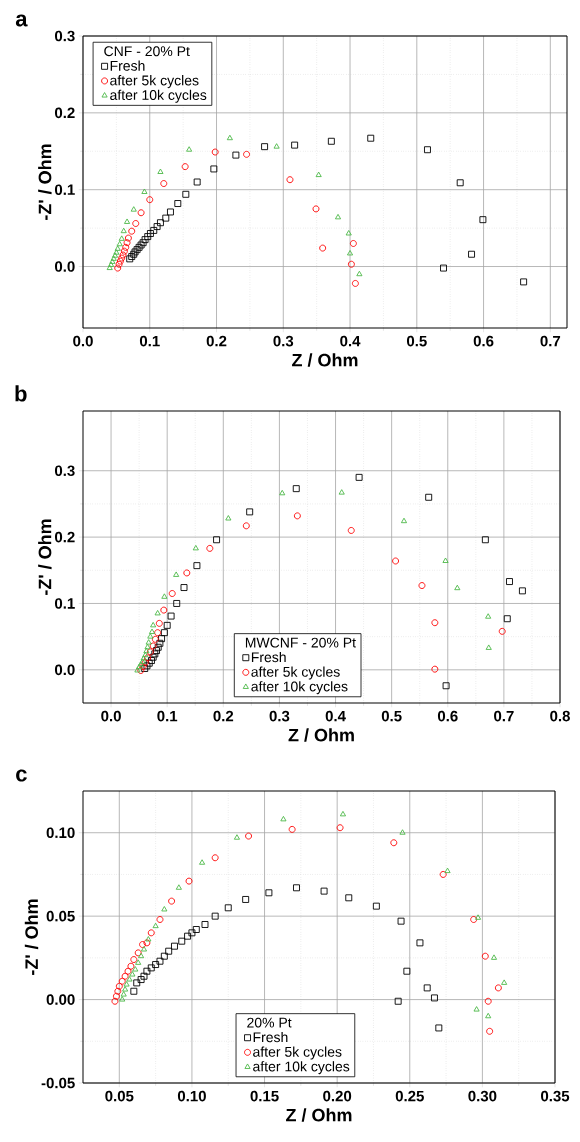  I want to click on x-tick-label: 0.1, so click(167, 716).